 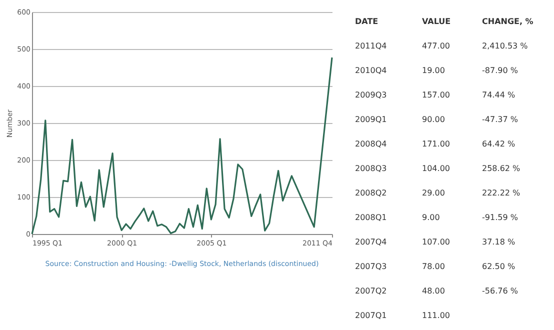 What do you see at coordinates (508, 21) in the screenshot?
I see `text: CHANGE, %` at bounding box center [508, 21].